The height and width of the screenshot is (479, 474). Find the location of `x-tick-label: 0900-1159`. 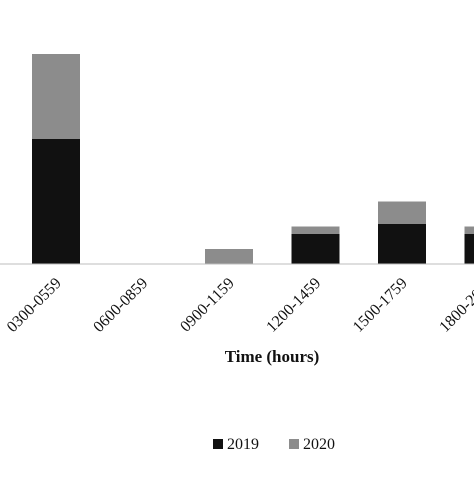

x-tick-label: 0900-1159 is located at coordinates (207, 305).